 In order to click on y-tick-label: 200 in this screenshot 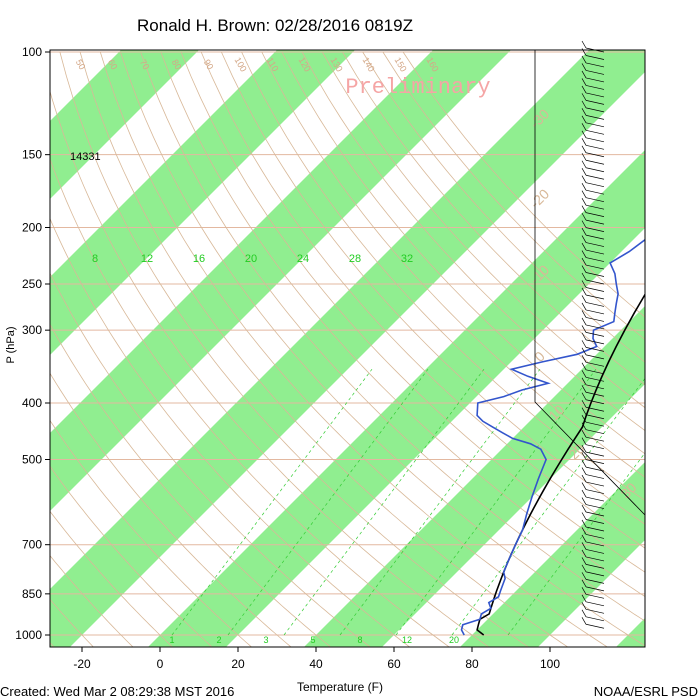, I will do `click(32, 228)`.